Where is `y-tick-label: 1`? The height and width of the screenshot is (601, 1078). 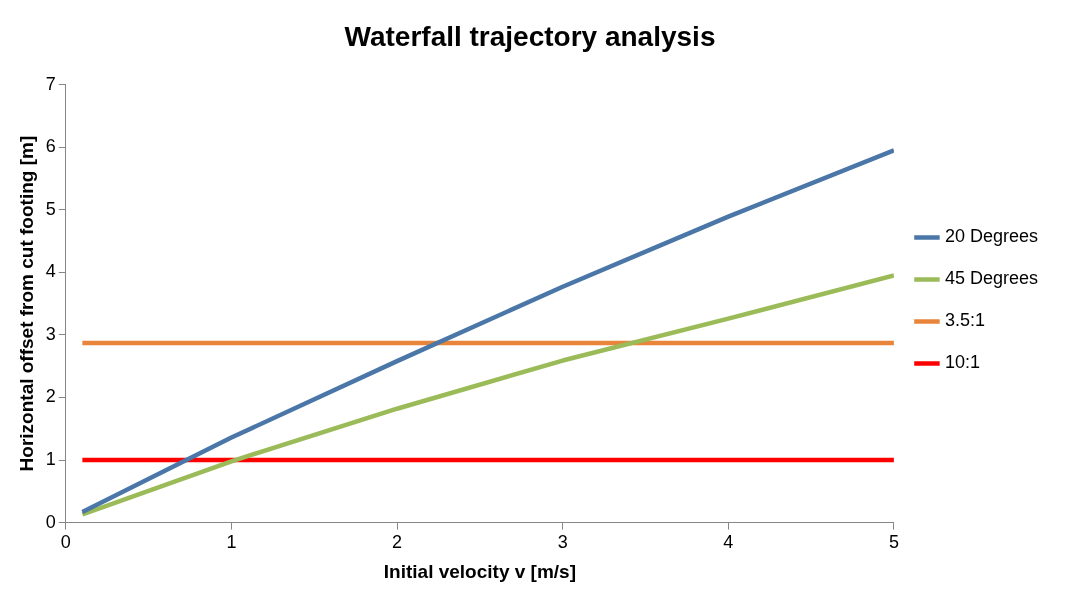 y-tick-label: 1 is located at coordinates (50, 459).